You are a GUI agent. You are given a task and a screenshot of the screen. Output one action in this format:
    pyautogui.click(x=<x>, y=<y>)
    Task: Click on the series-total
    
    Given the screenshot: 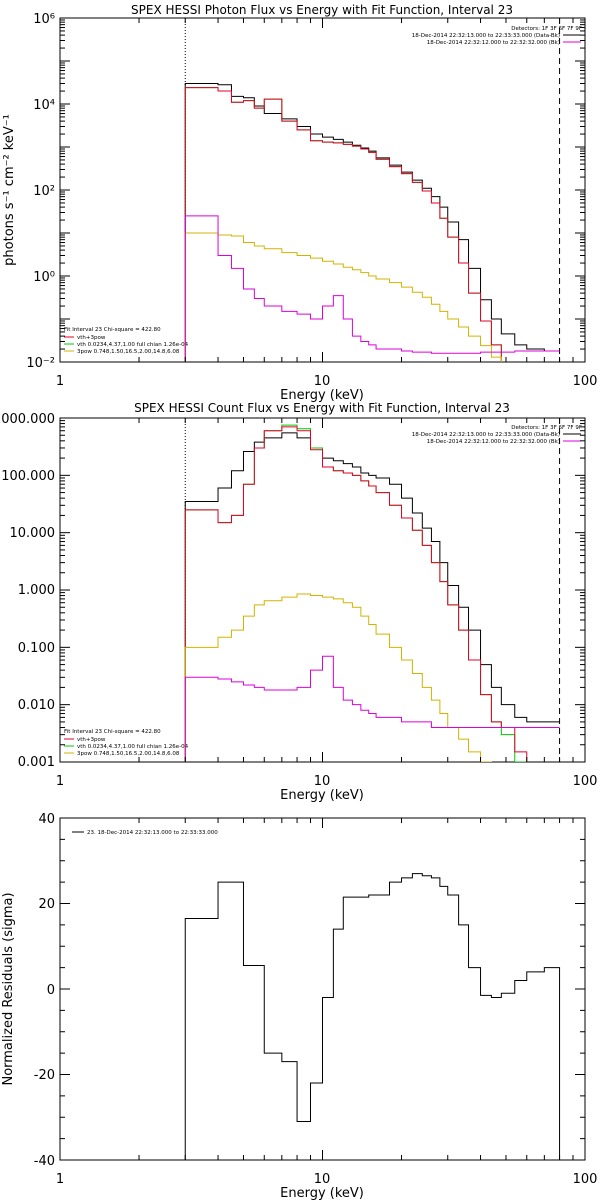 What is the action you would take?
    pyautogui.click(x=372, y=224)
    